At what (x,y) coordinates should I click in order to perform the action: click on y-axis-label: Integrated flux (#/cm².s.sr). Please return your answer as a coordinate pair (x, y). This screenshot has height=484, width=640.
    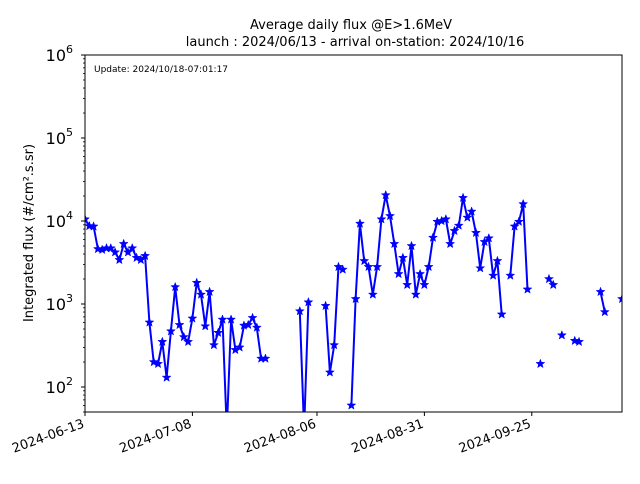
    Looking at the image, I should click on (29, 233).